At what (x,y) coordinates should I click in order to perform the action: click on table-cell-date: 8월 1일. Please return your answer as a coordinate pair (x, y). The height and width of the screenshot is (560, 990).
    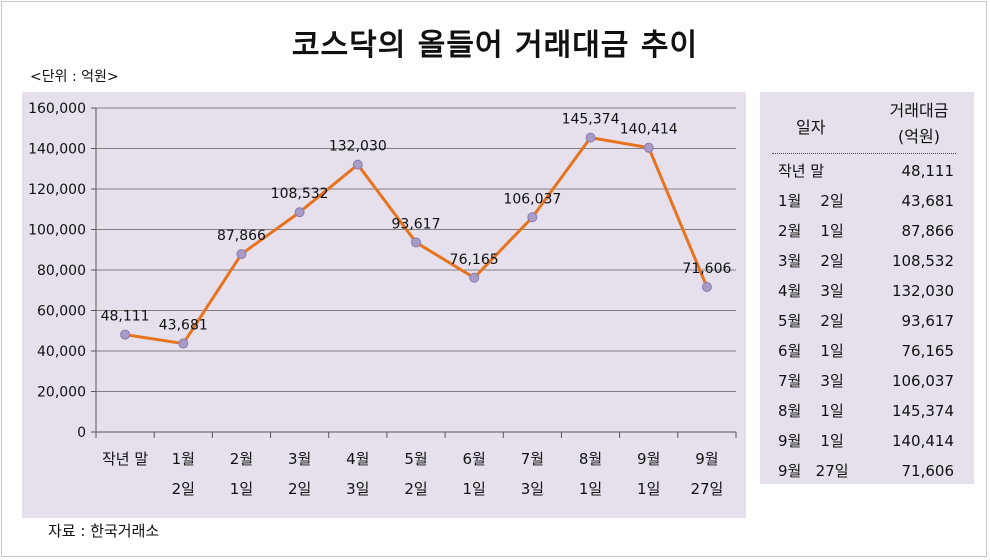
    Looking at the image, I should click on (811, 411).